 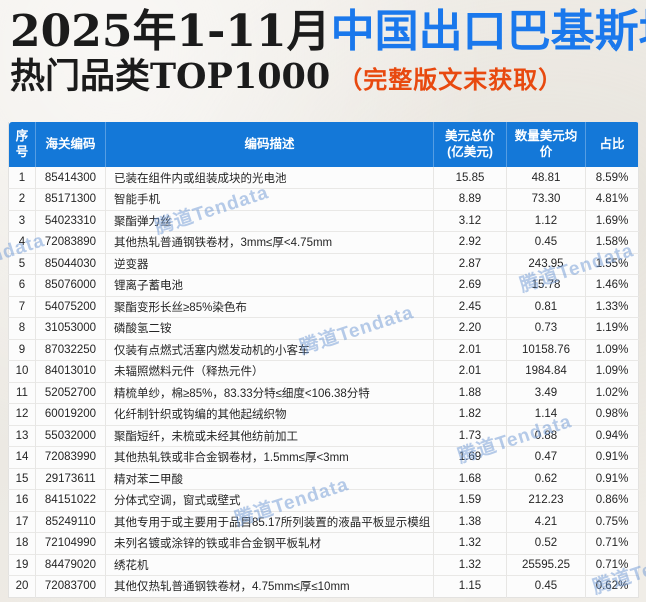 What do you see at coordinates (612, 328) in the screenshot?
I see `cell-share: 1.19%` at bounding box center [612, 328].